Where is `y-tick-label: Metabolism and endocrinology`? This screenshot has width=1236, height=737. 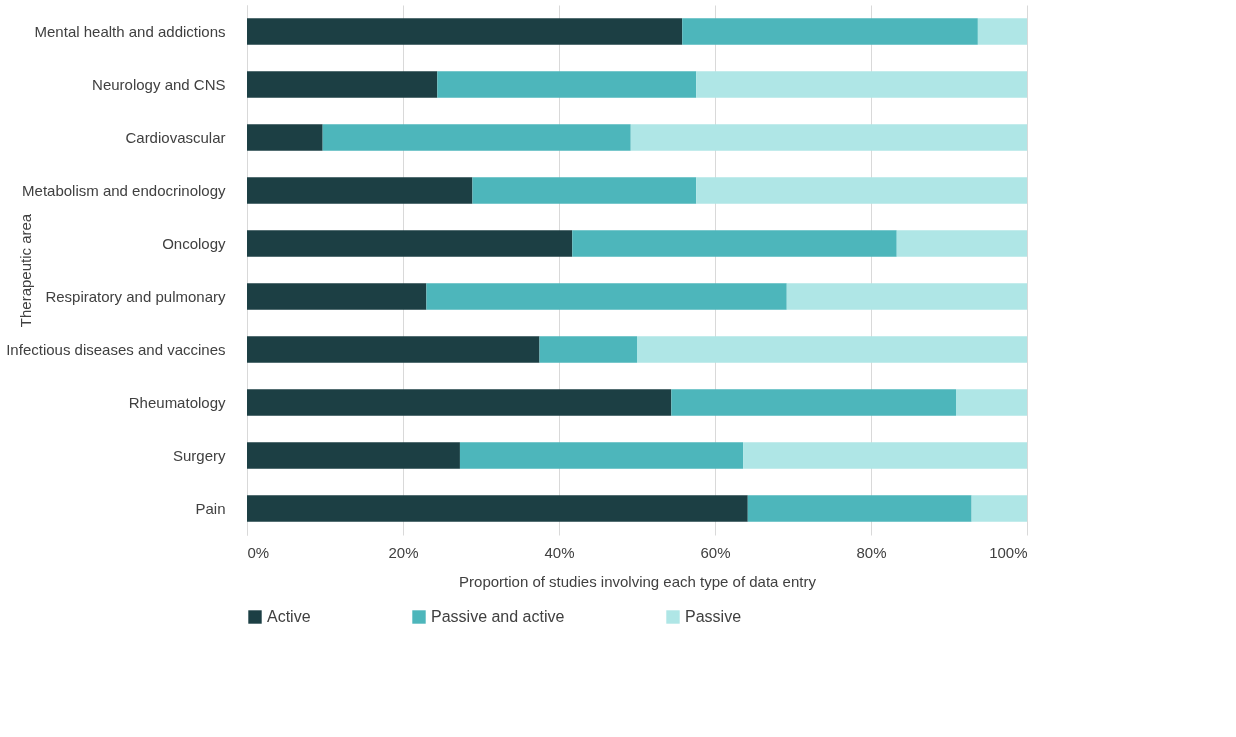
y-tick-label: Metabolism and endocrinology is located at coordinates (124, 190).